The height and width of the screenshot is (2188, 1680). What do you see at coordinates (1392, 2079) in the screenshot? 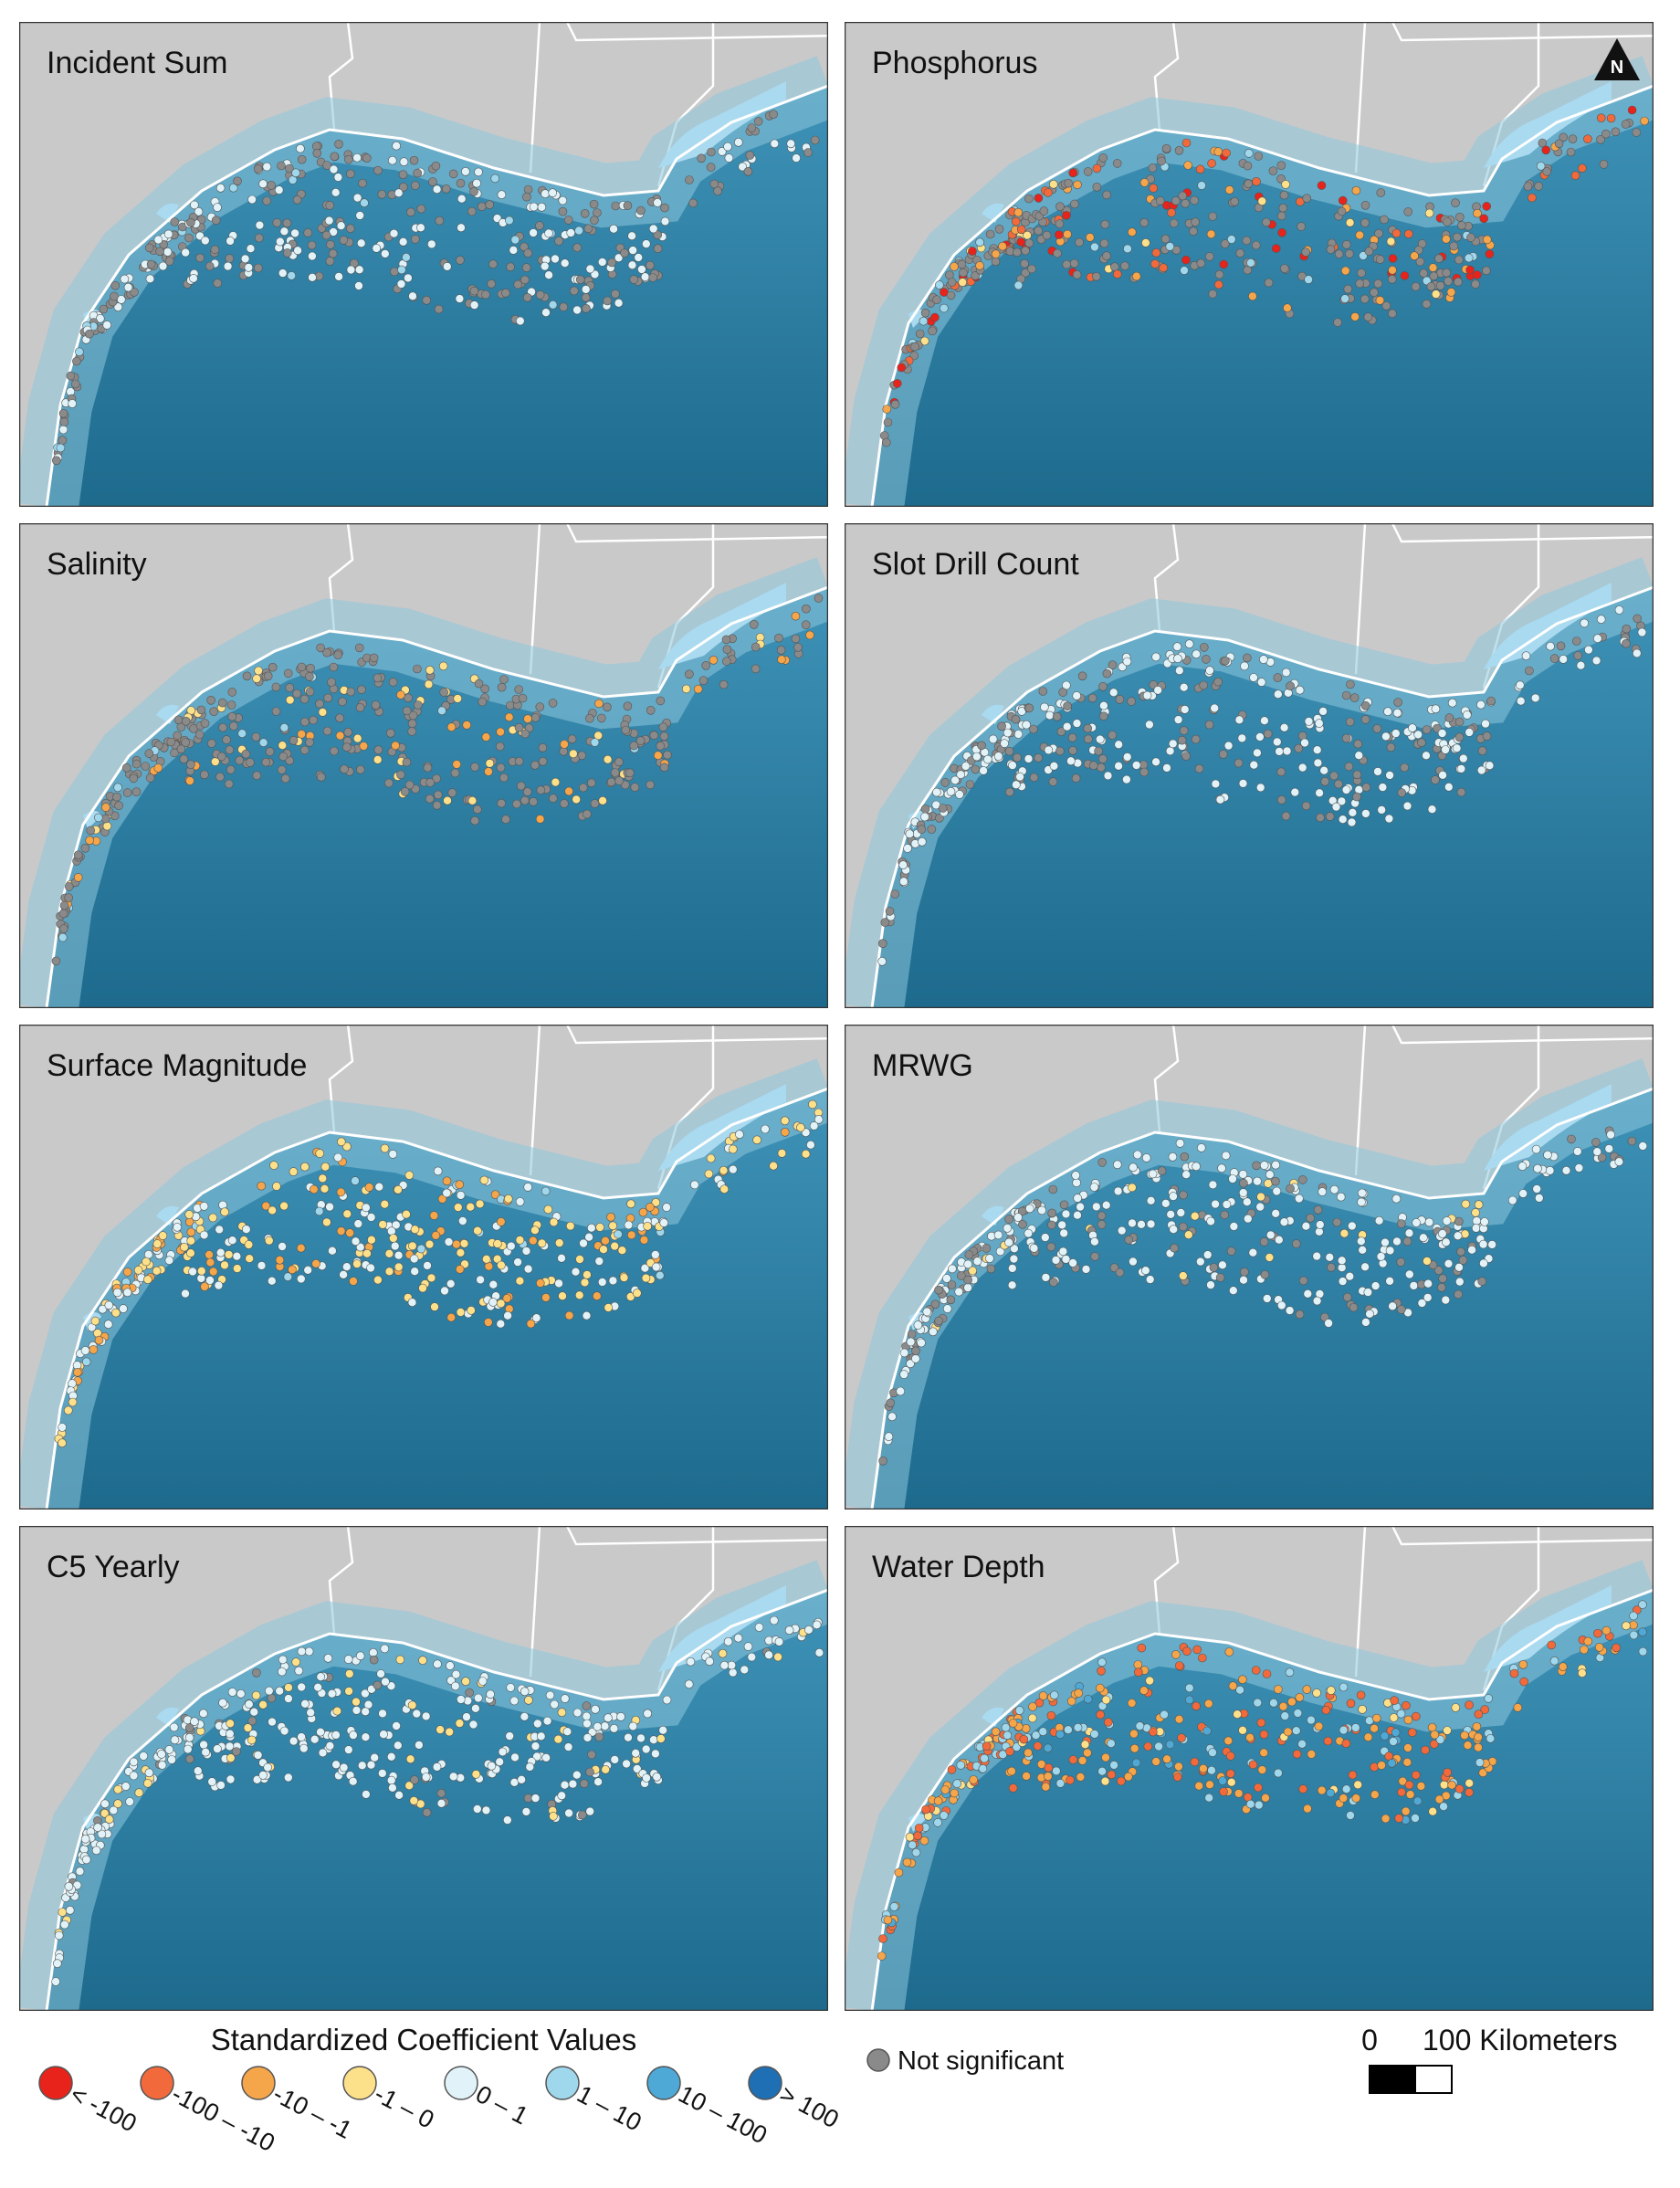
I see `scale-bar-black` at bounding box center [1392, 2079].